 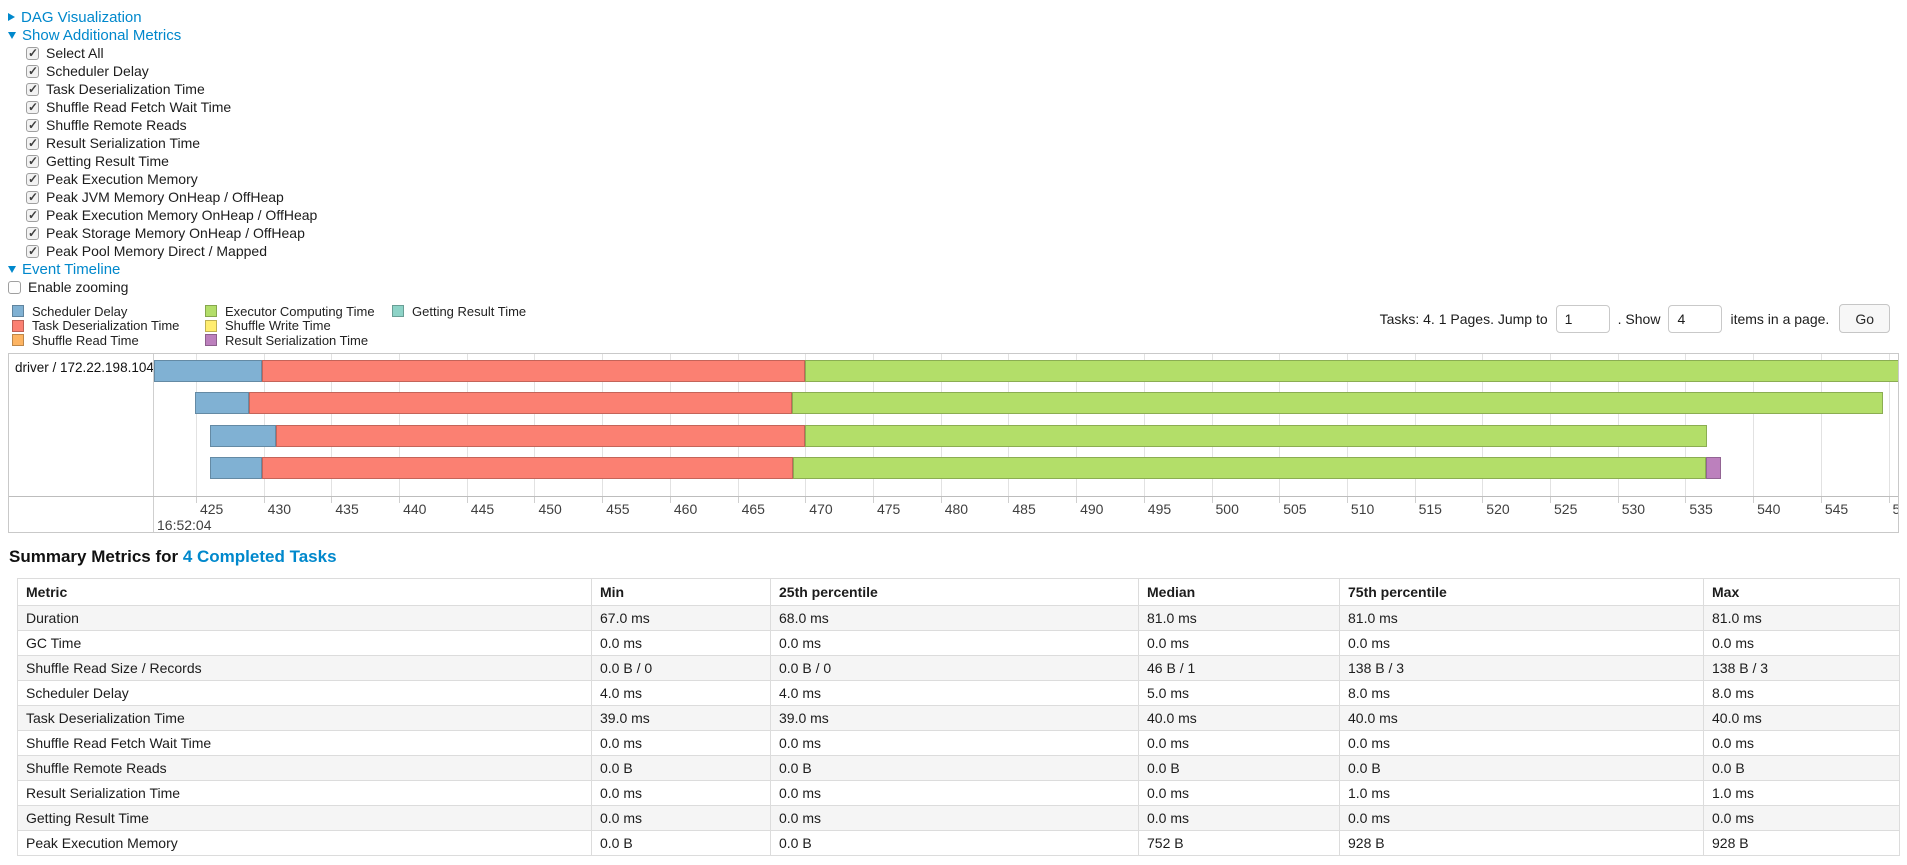 I want to click on axis-tick-label: 455, so click(x=618, y=509).